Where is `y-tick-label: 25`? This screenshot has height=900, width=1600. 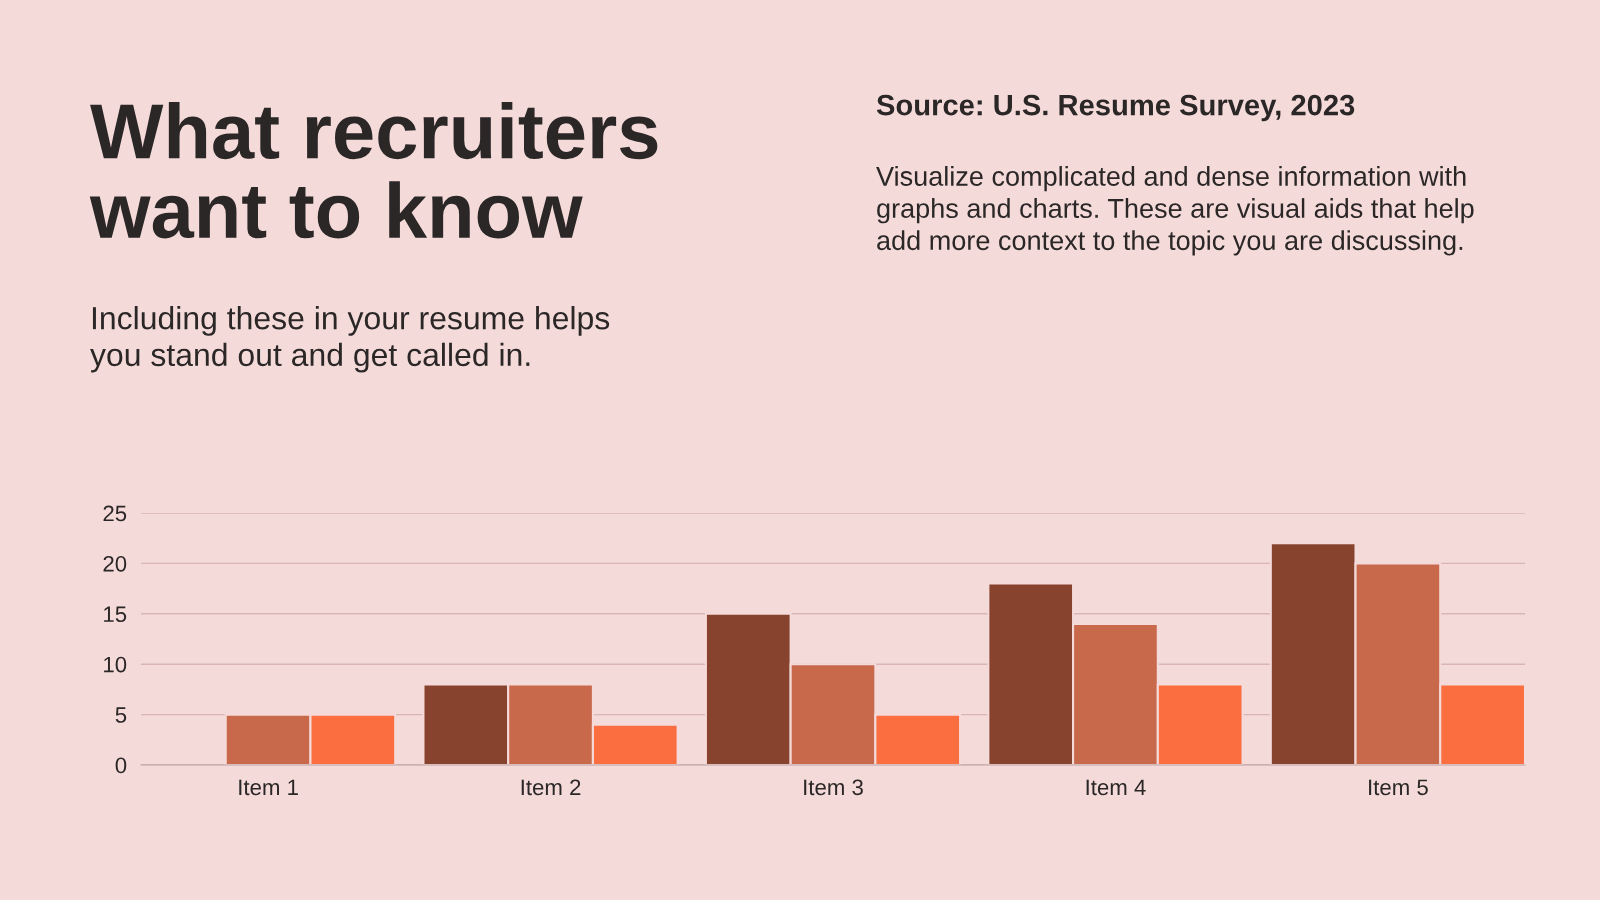
y-tick-label: 25 is located at coordinates (115, 513).